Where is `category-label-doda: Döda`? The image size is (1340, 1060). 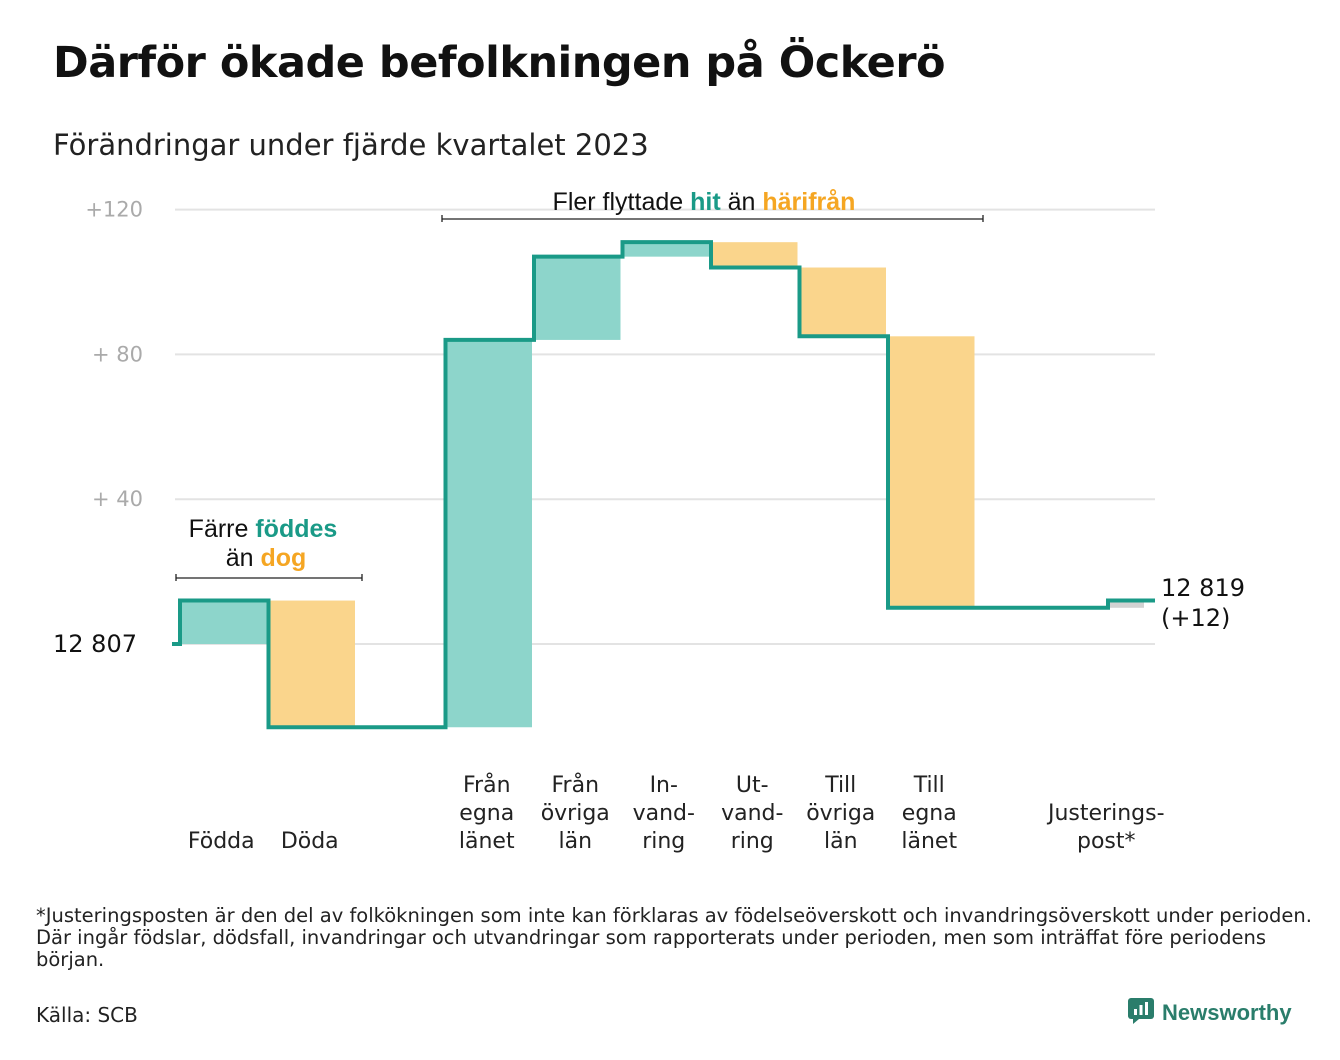 category-label-doda: Döda is located at coordinates (310, 841).